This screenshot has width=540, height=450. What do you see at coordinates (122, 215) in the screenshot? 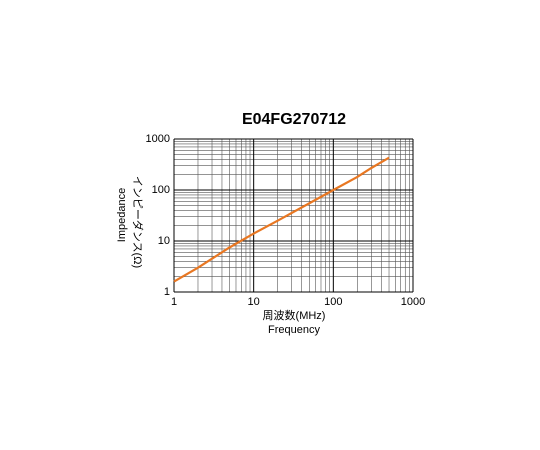
I see `y-axis-label: Impedance` at bounding box center [122, 215].